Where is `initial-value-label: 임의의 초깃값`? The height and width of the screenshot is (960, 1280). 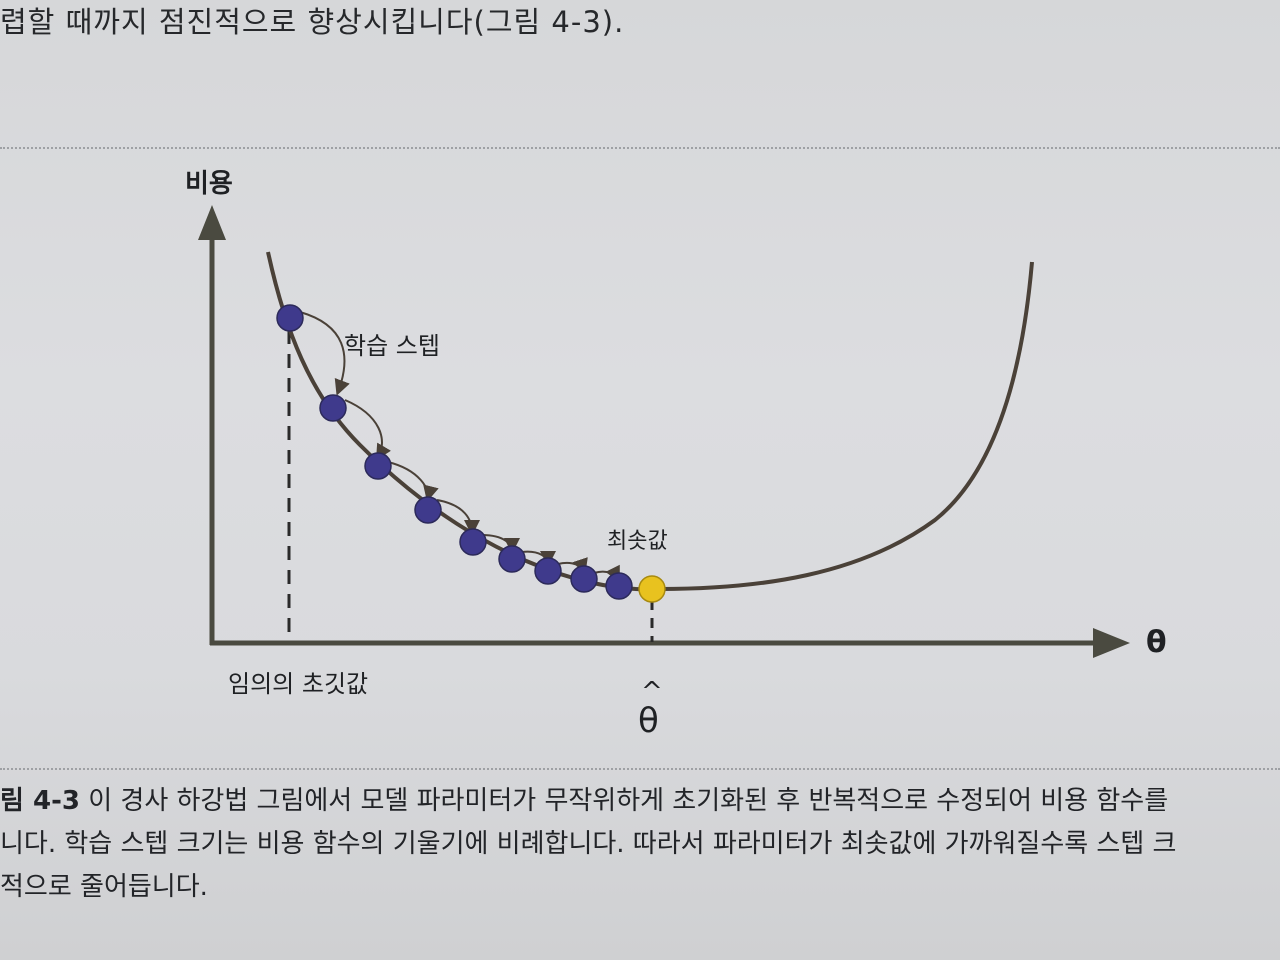 initial-value-label: 임의의 초깃값 is located at coordinates (298, 684).